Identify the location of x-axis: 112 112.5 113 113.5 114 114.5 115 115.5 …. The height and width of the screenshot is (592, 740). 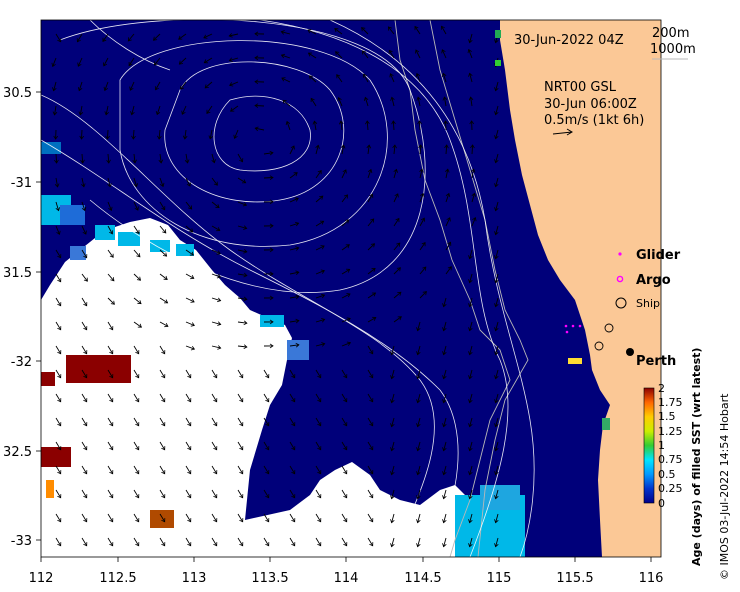
(346, 571).